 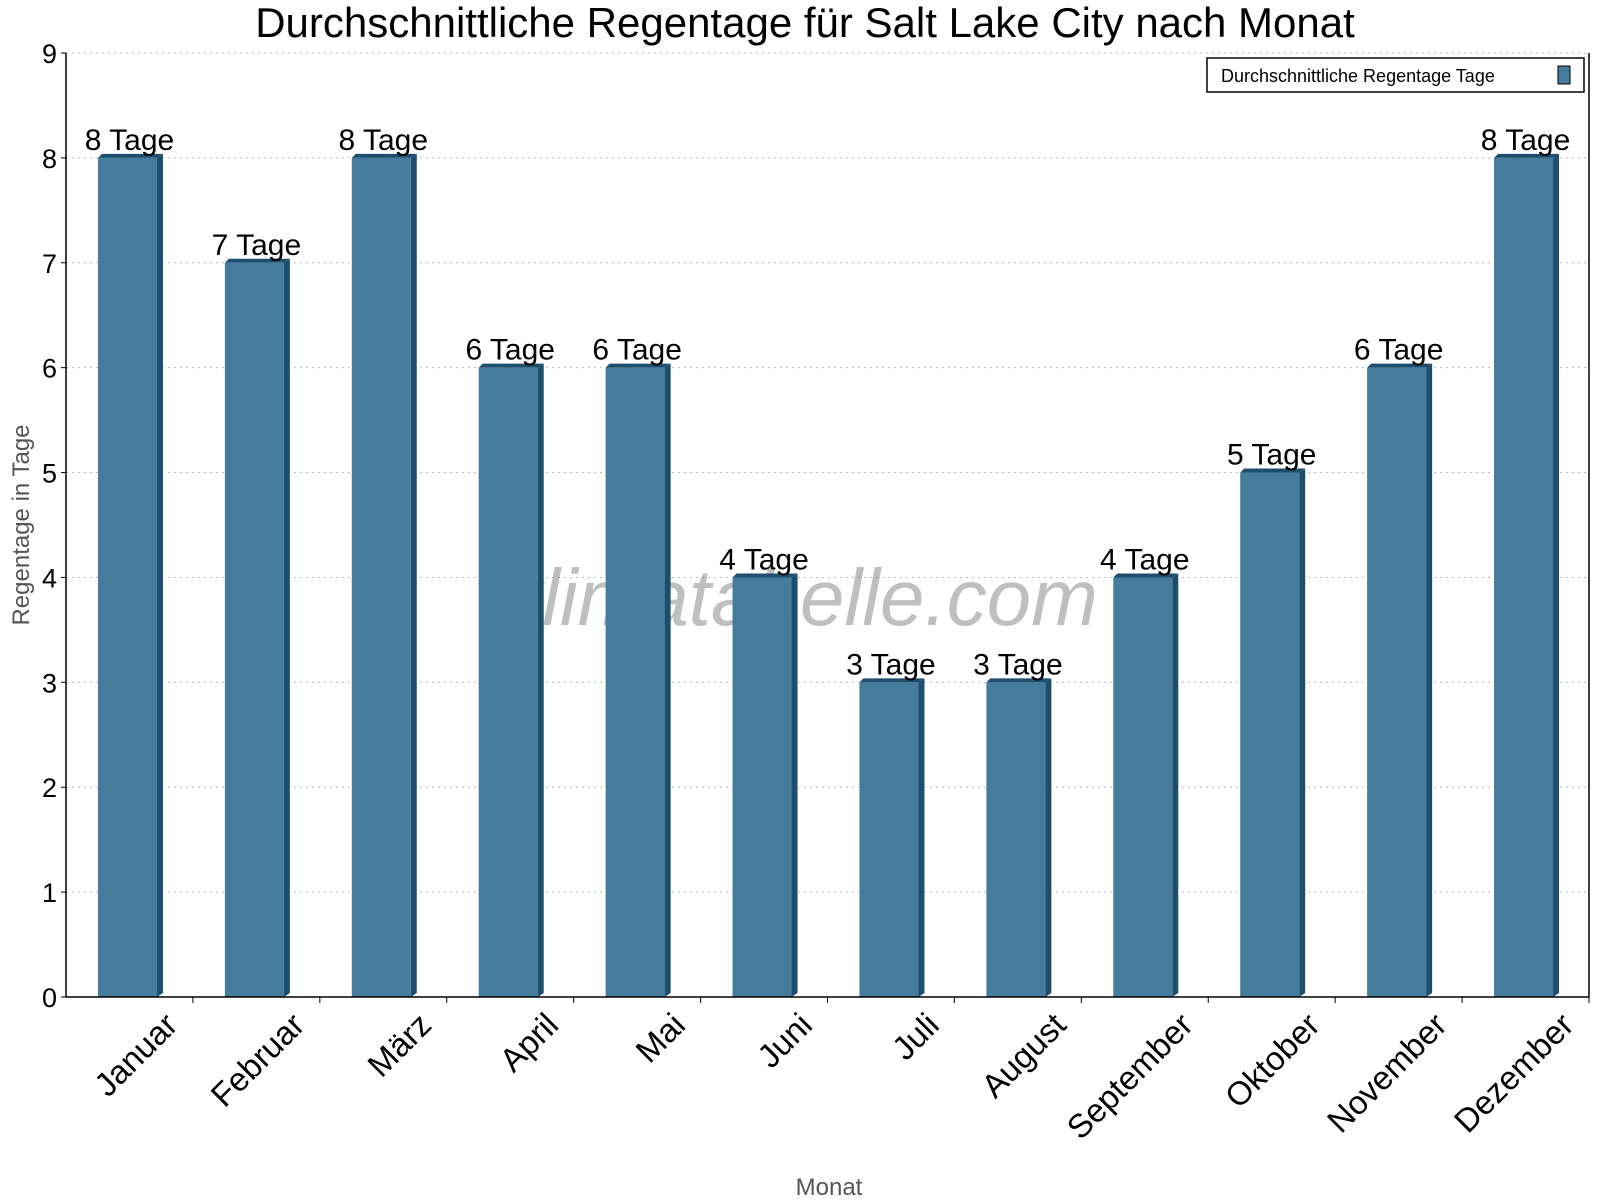 I want to click on y-tick-label: 0, so click(x=49, y=998).